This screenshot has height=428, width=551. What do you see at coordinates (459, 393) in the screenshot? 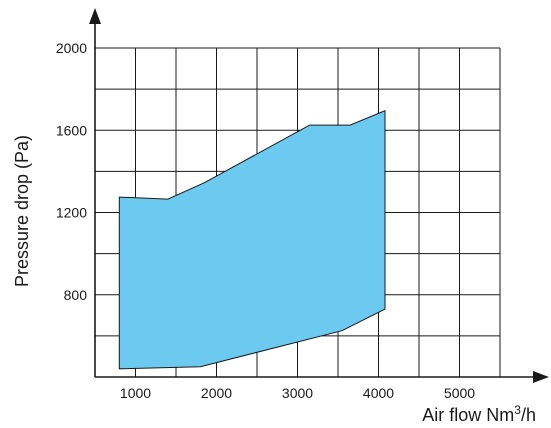
I see `x-tick-label: 5000` at bounding box center [459, 393].